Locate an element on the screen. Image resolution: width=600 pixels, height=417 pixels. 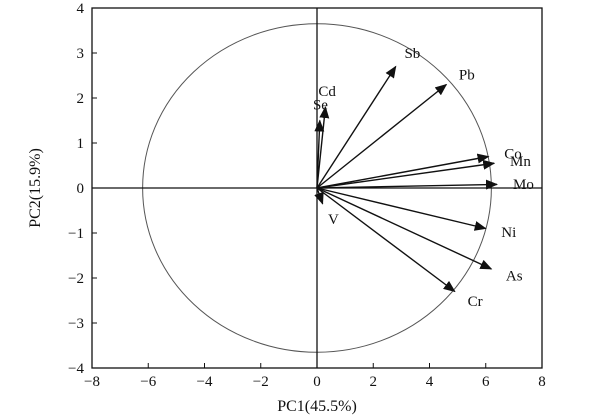
vector-label-sb: Sb is located at coordinates (412, 54).